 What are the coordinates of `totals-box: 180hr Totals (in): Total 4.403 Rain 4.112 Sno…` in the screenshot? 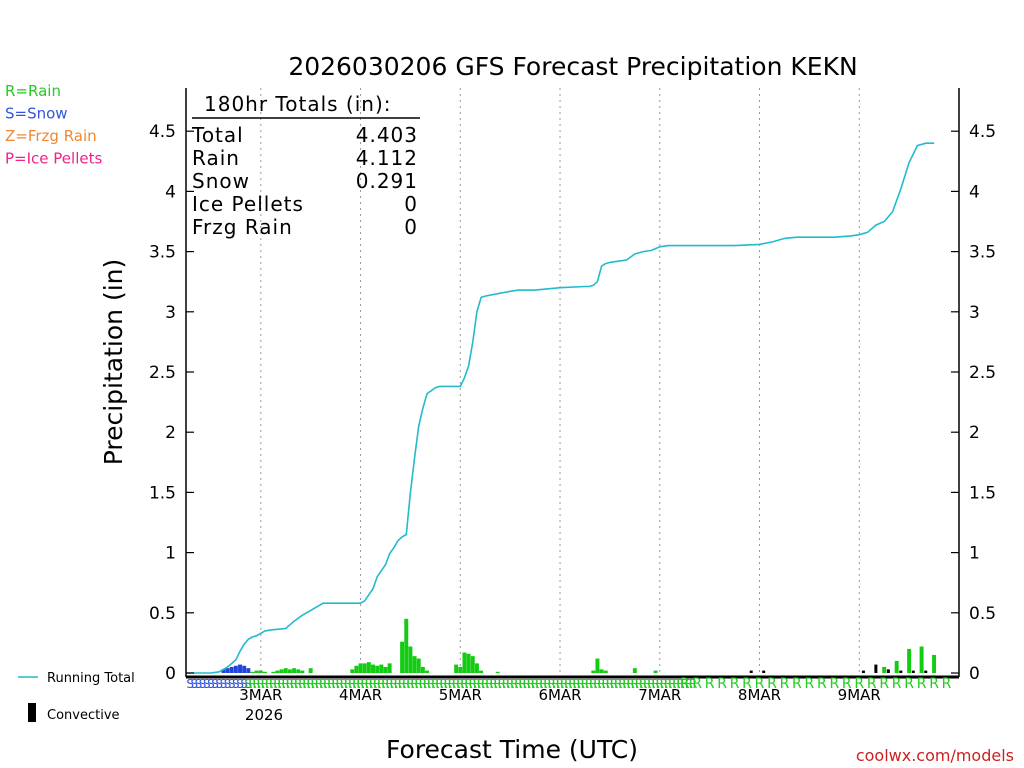 It's located at (305, 165).